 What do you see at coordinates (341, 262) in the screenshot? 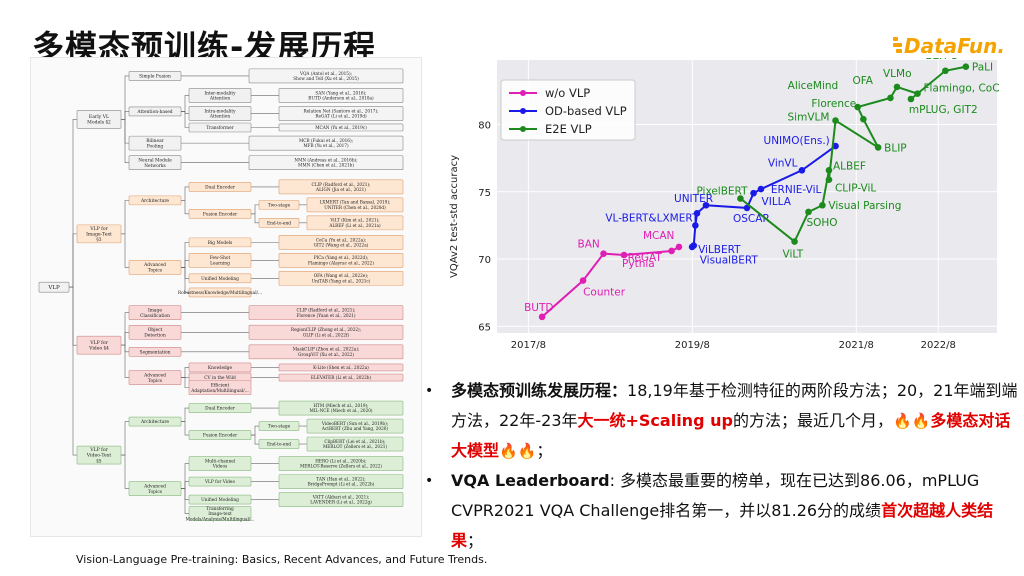
I see `tree-leaf-text: Flamingo (Alayrac et al., 2022)` at bounding box center [341, 262].